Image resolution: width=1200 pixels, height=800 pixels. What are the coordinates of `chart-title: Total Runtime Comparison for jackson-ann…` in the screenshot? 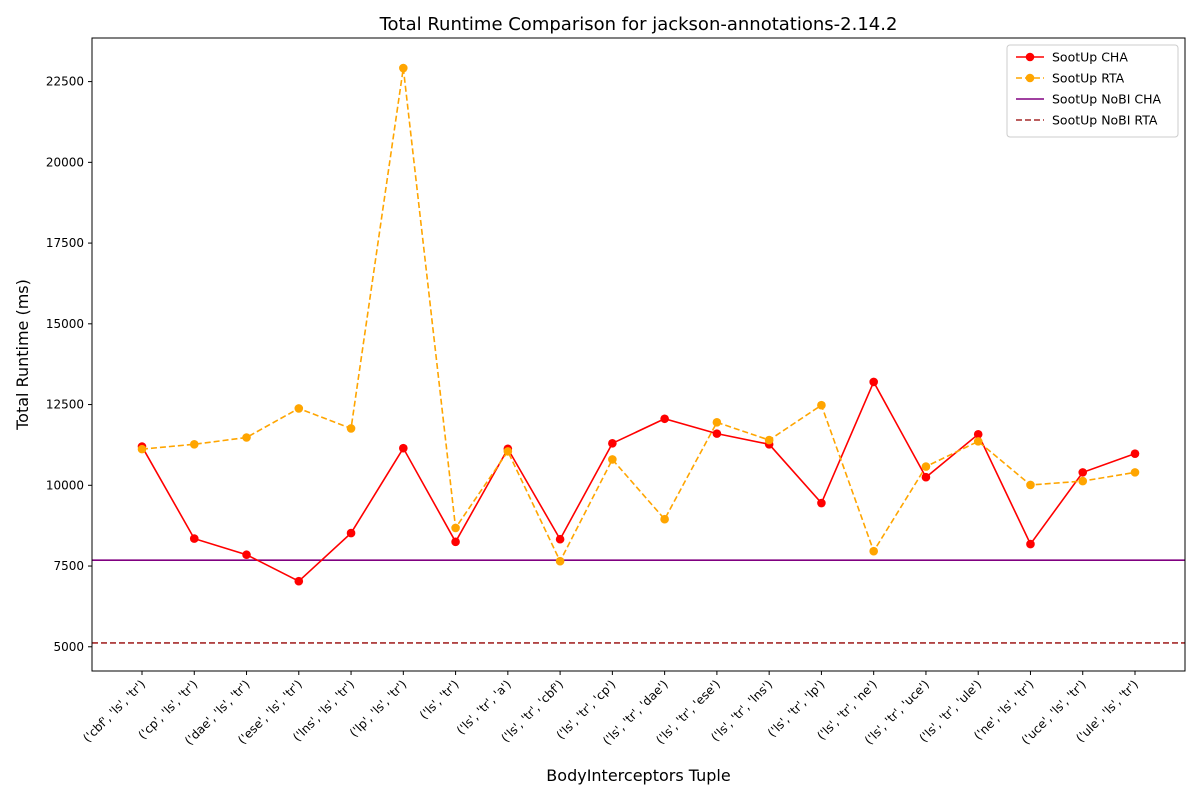 It's located at (638, 24).